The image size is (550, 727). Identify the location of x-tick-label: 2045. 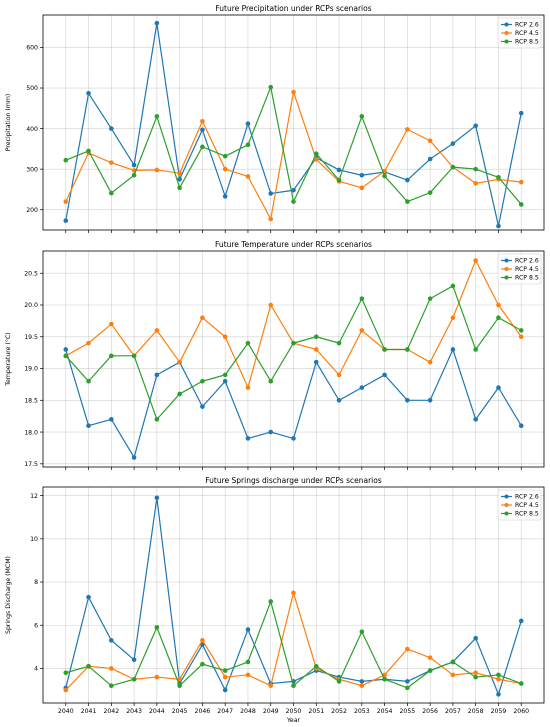
(180, 711).